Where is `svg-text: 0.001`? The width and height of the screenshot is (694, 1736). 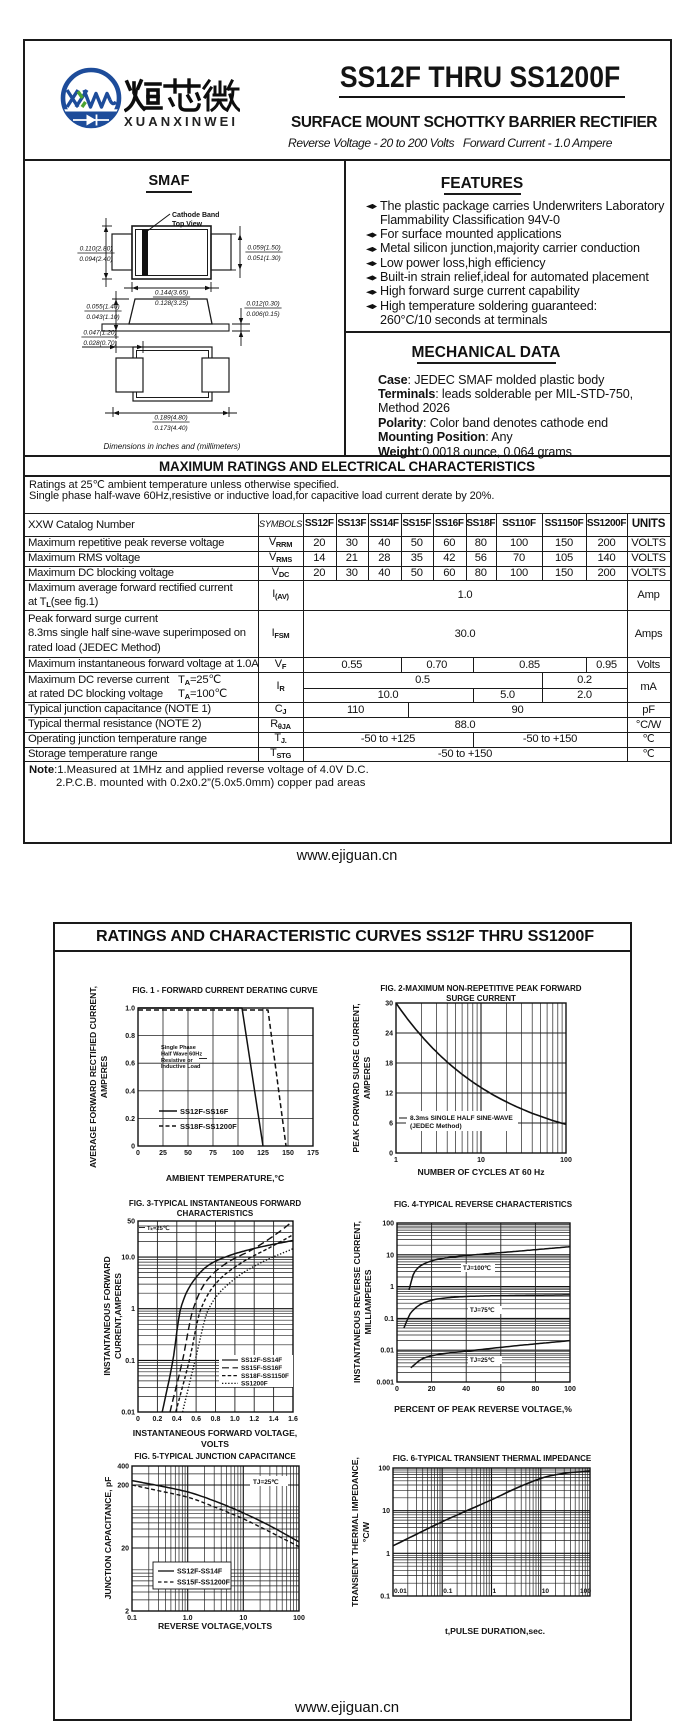
svg-text: 0.001 is located at coordinates (385, 1383).